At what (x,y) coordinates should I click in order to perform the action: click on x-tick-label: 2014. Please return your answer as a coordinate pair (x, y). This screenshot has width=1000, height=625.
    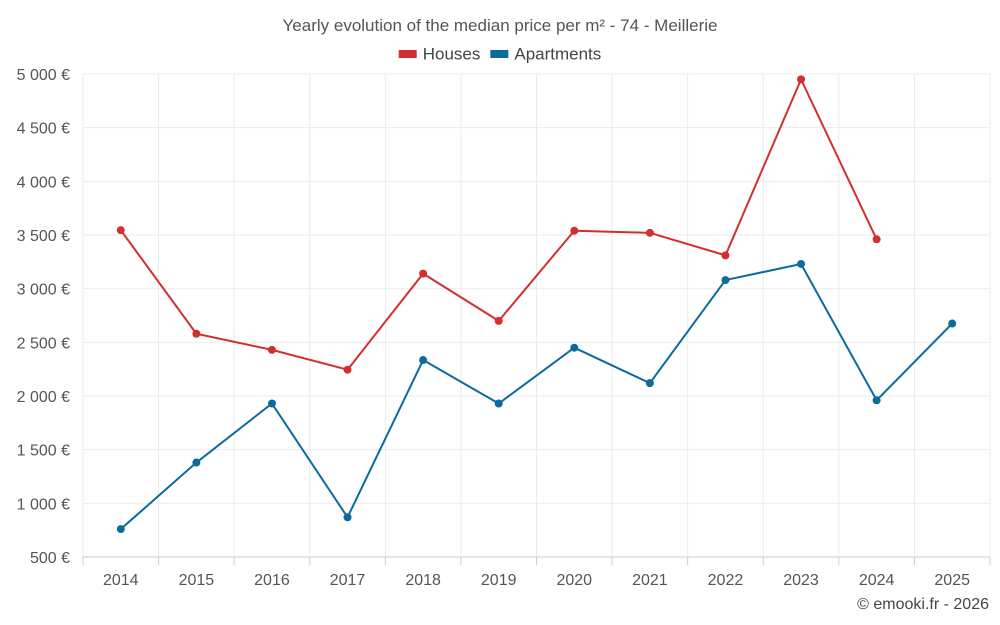
    Looking at the image, I should click on (121, 580).